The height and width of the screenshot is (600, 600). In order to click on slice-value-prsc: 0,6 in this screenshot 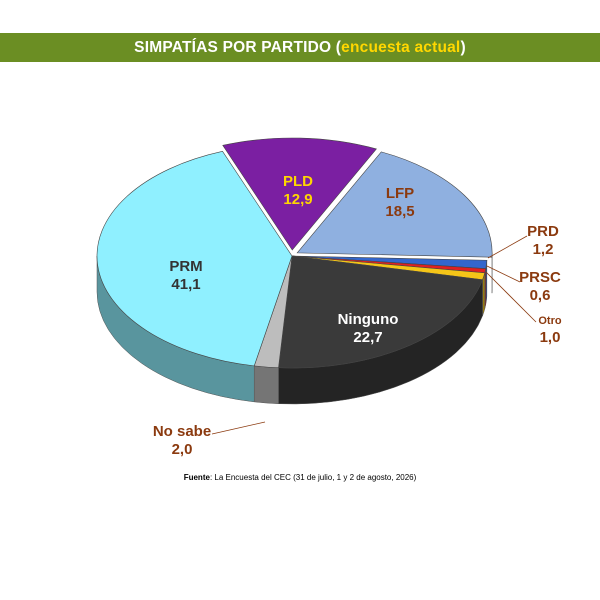, I will do `click(540, 295)`.